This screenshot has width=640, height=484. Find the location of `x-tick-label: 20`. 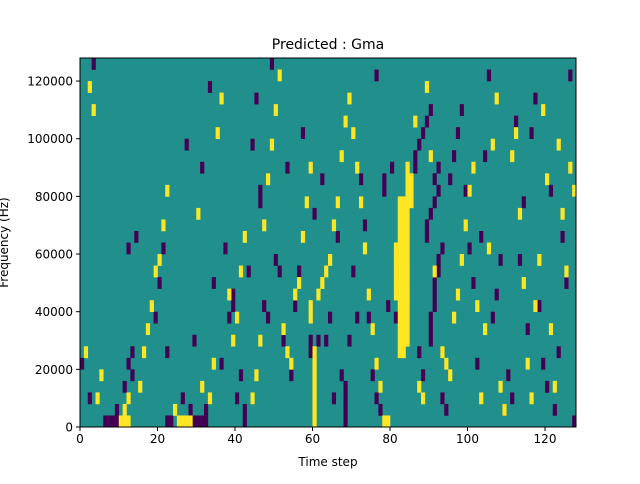

x-tick-label: 20 is located at coordinates (157, 439).